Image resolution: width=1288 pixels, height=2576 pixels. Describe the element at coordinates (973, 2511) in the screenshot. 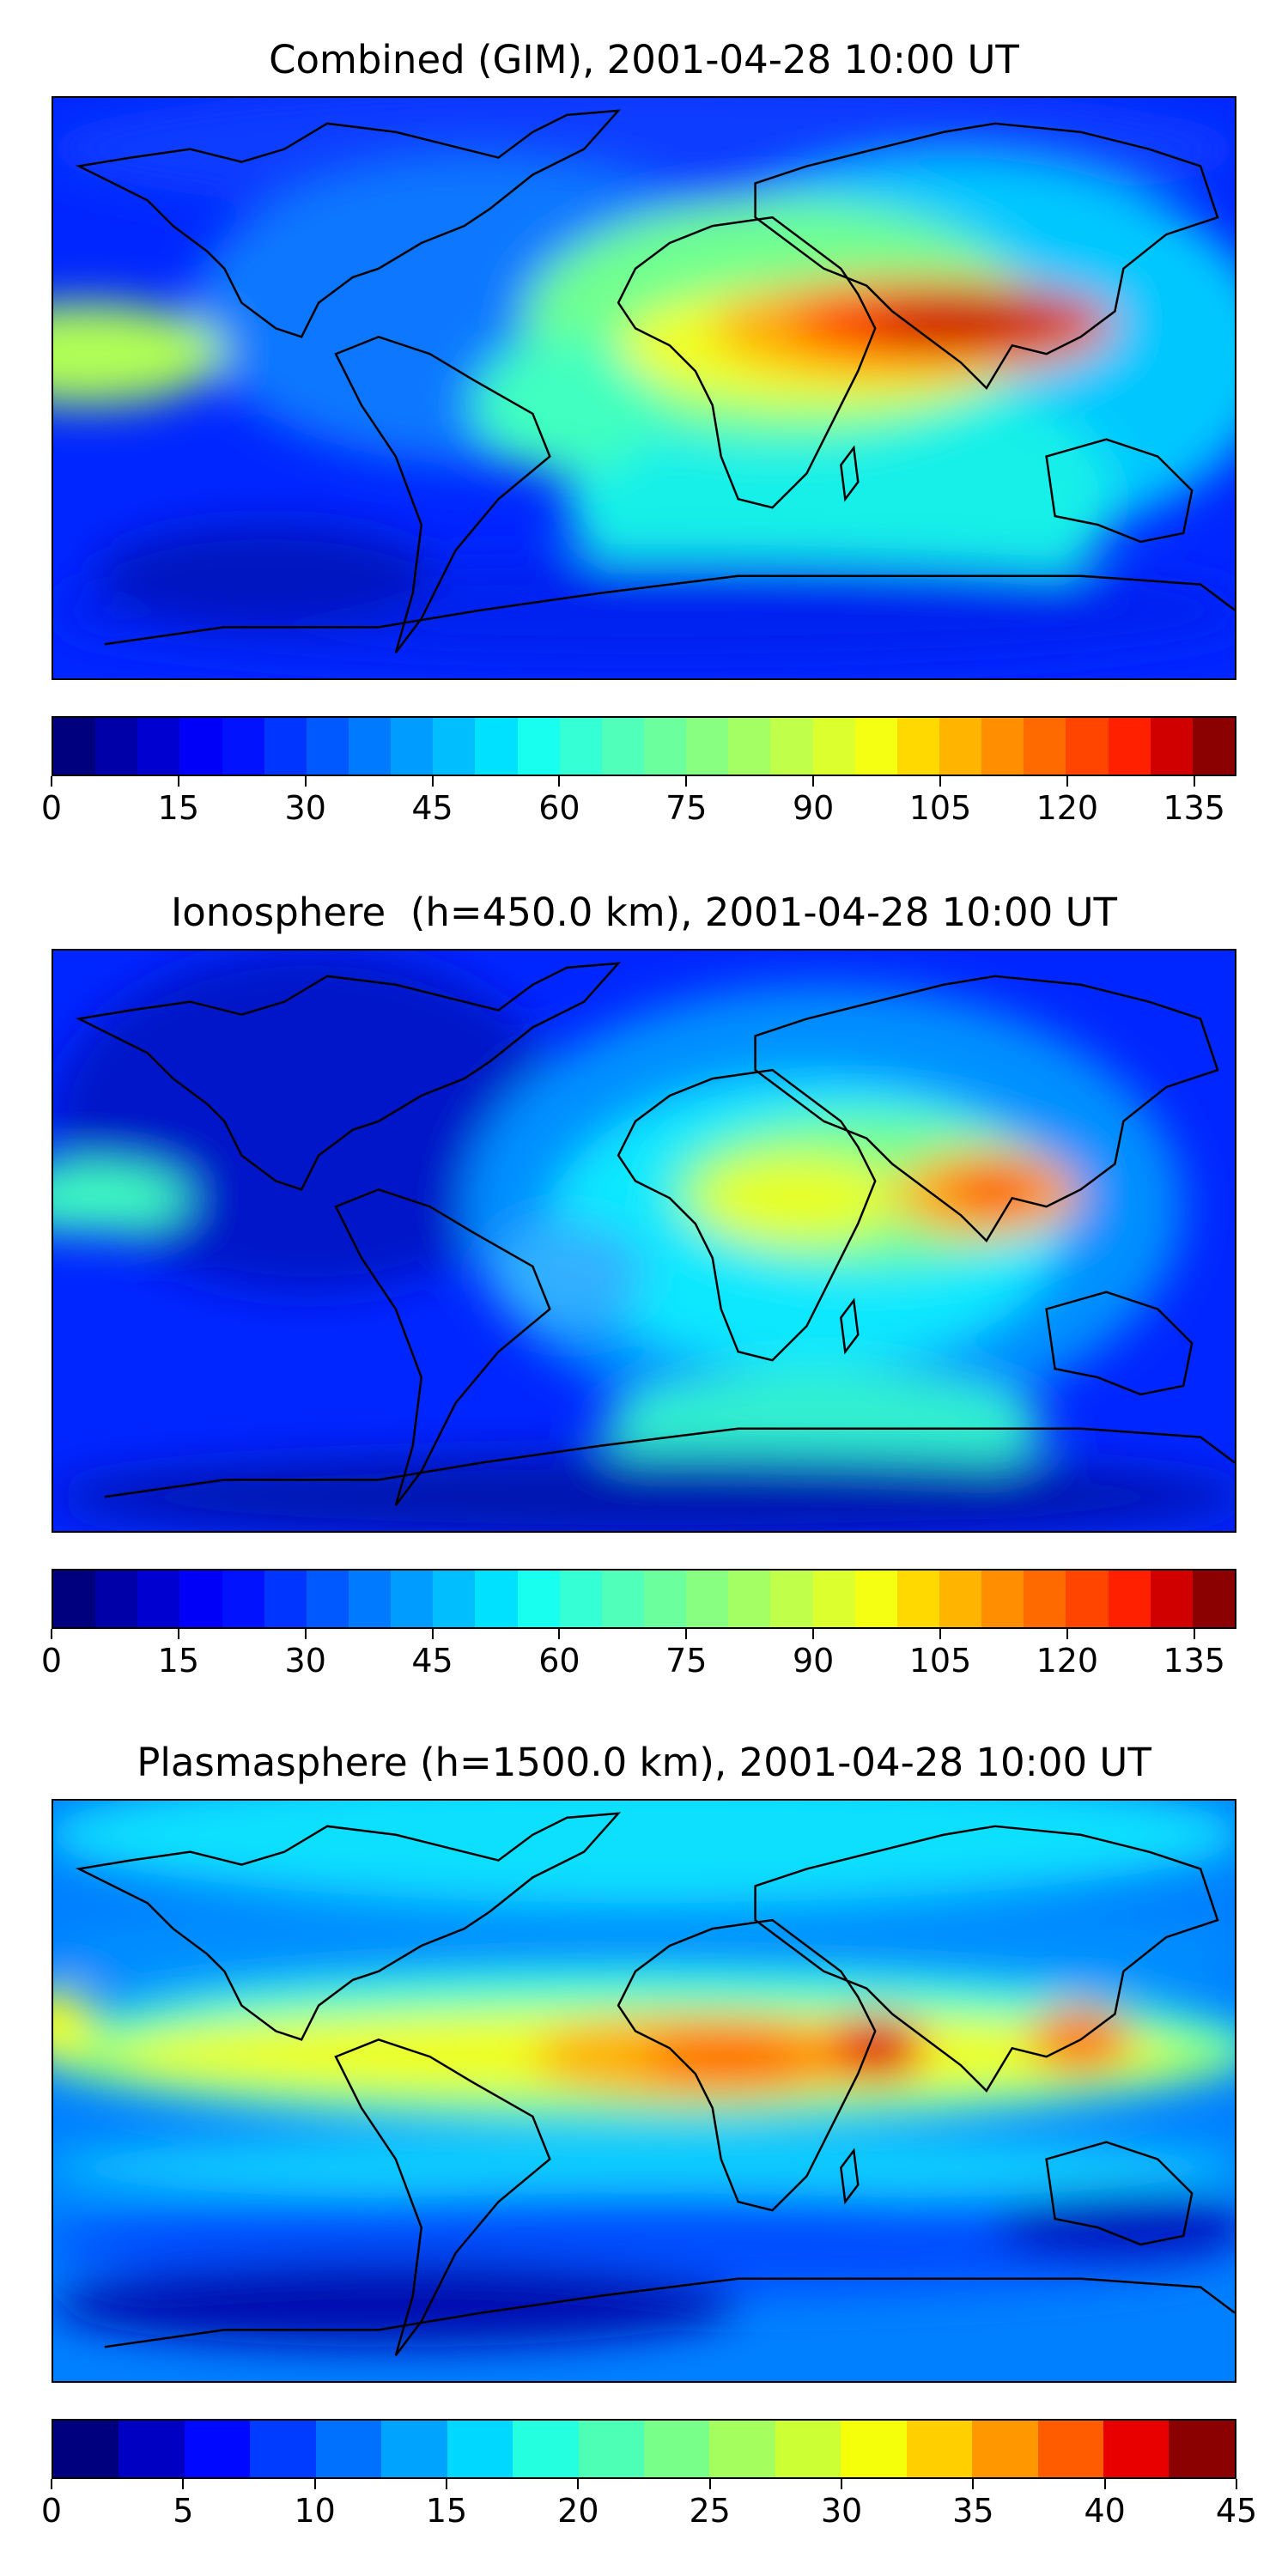

I see `tick-label: 35` at that location.